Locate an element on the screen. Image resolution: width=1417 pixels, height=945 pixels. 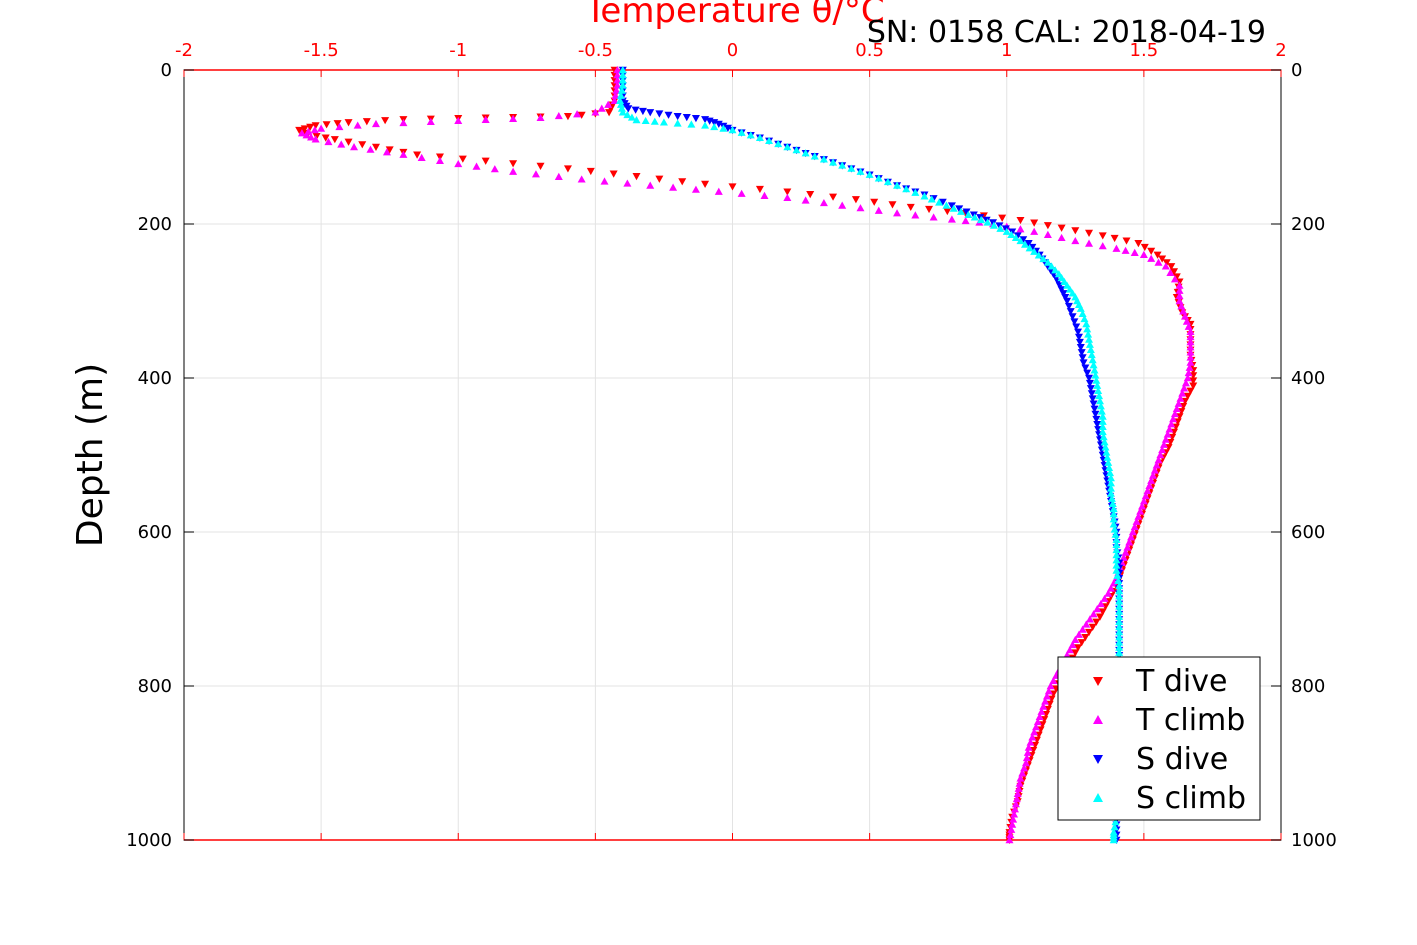
x-tick-label: -0.5 is located at coordinates (595, 50).